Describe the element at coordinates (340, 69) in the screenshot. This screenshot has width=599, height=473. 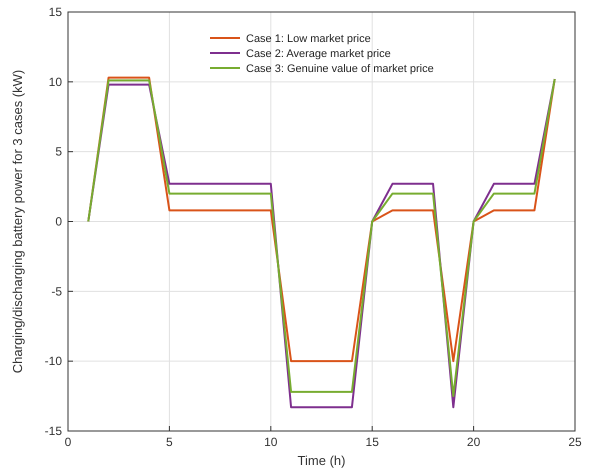
I see `legend-label: Case 3: Genuine value of market price` at that location.